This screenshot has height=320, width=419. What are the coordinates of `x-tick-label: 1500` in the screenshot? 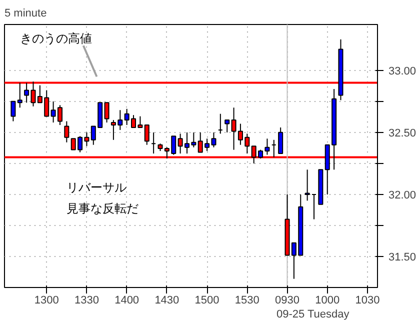 It's located at (207, 300).